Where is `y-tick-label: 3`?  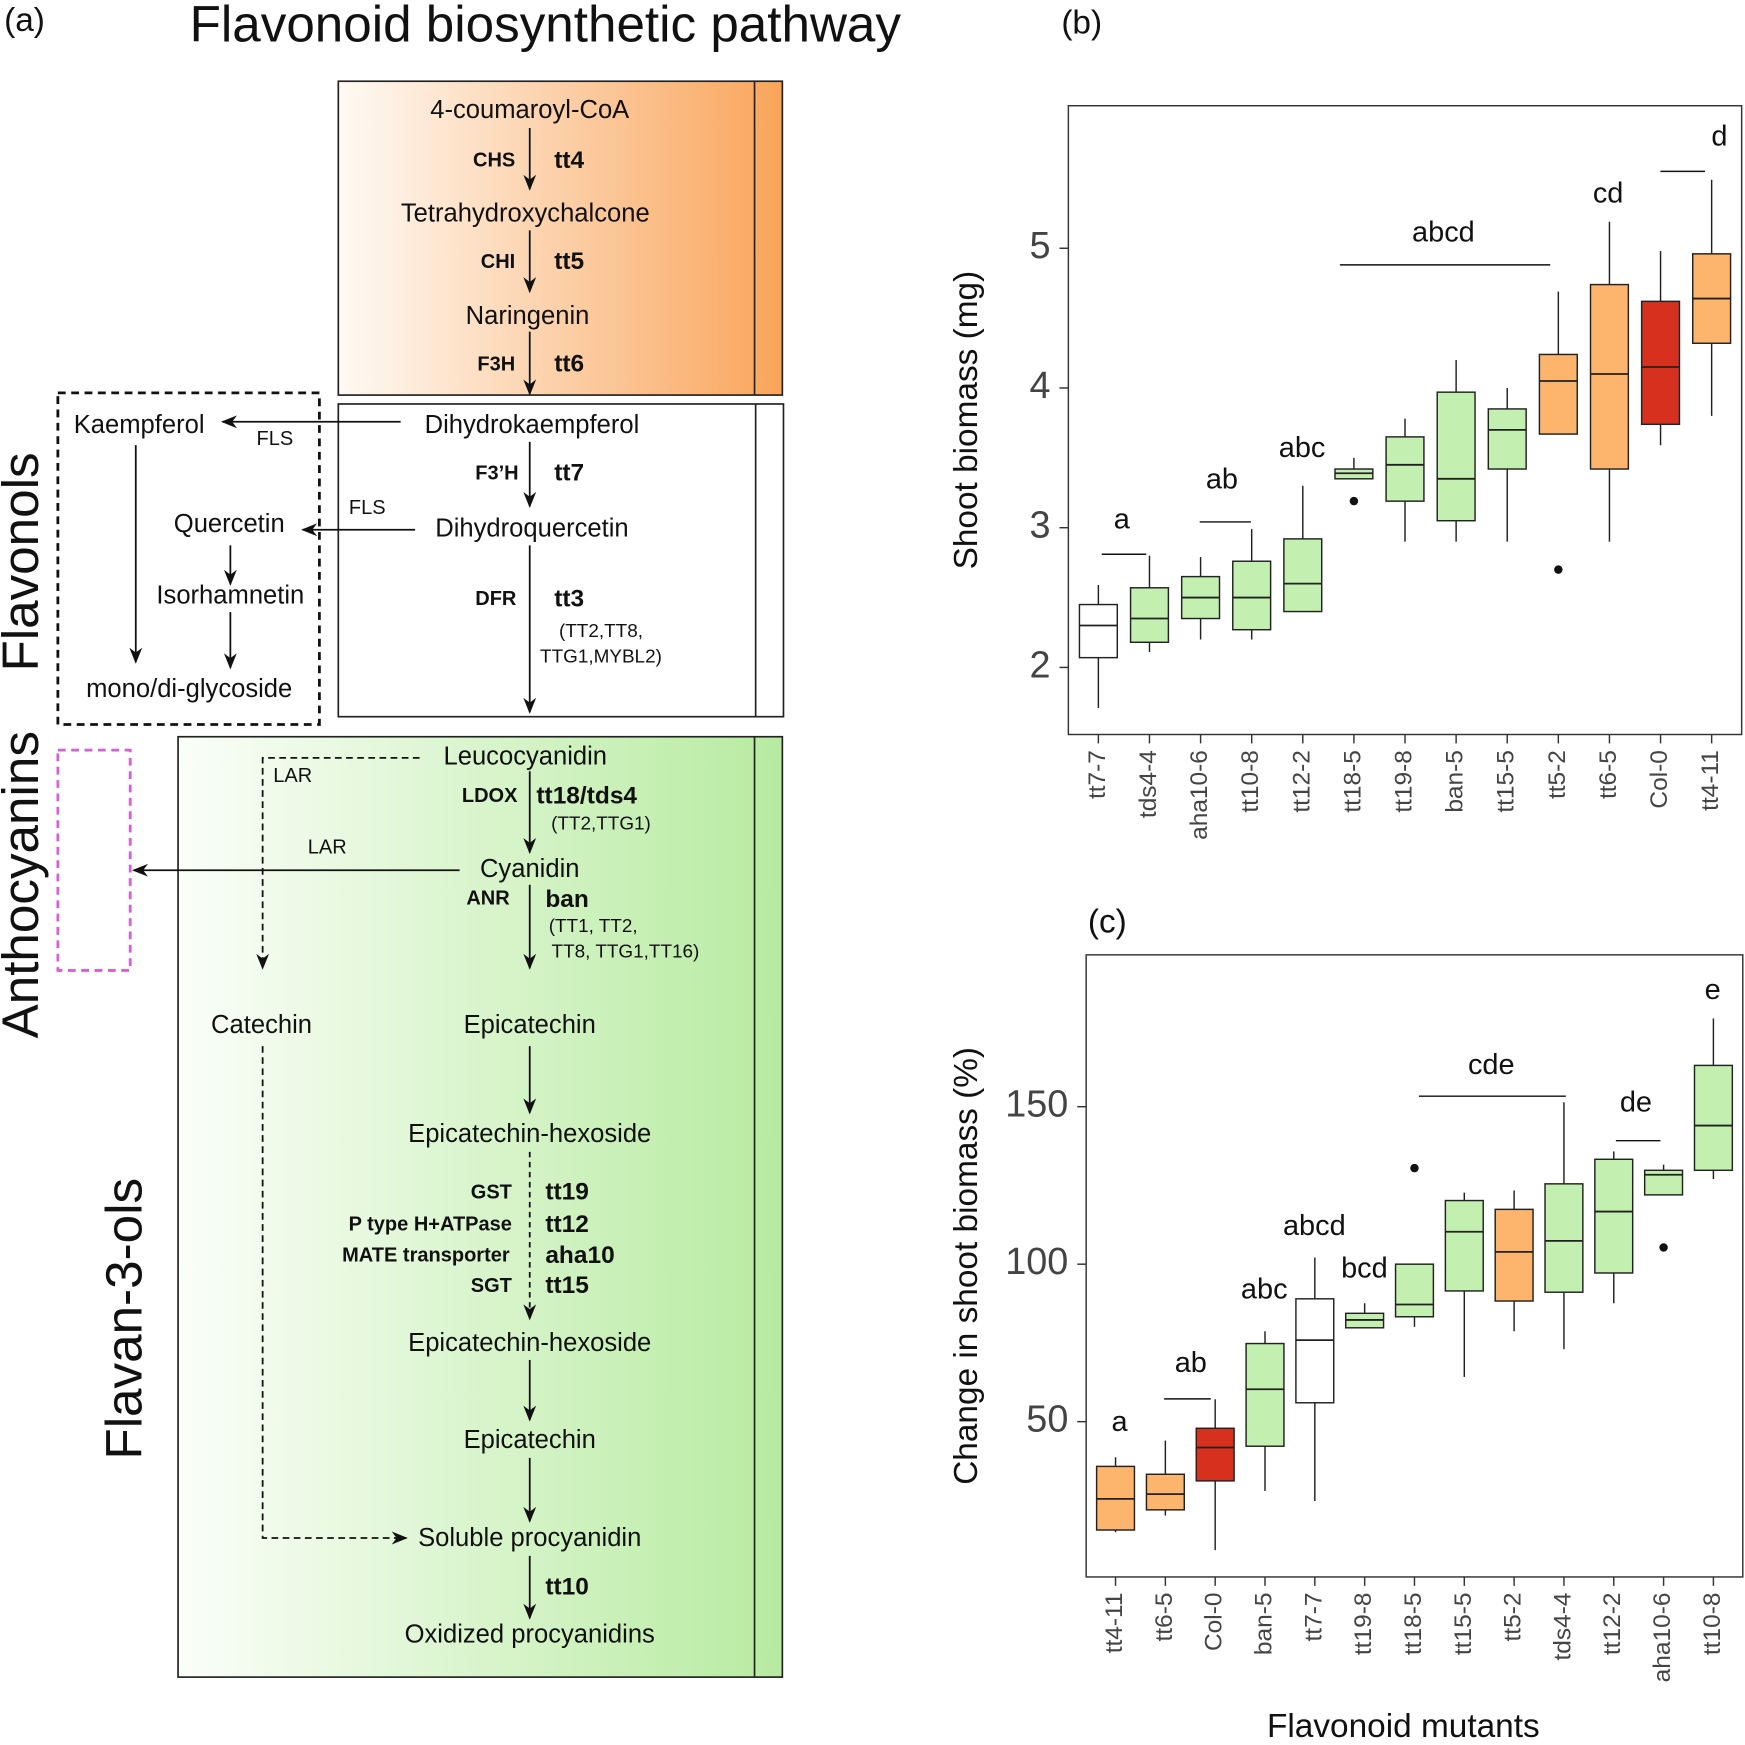
y-tick-label: 3 is located at coordinates (1040, 526).